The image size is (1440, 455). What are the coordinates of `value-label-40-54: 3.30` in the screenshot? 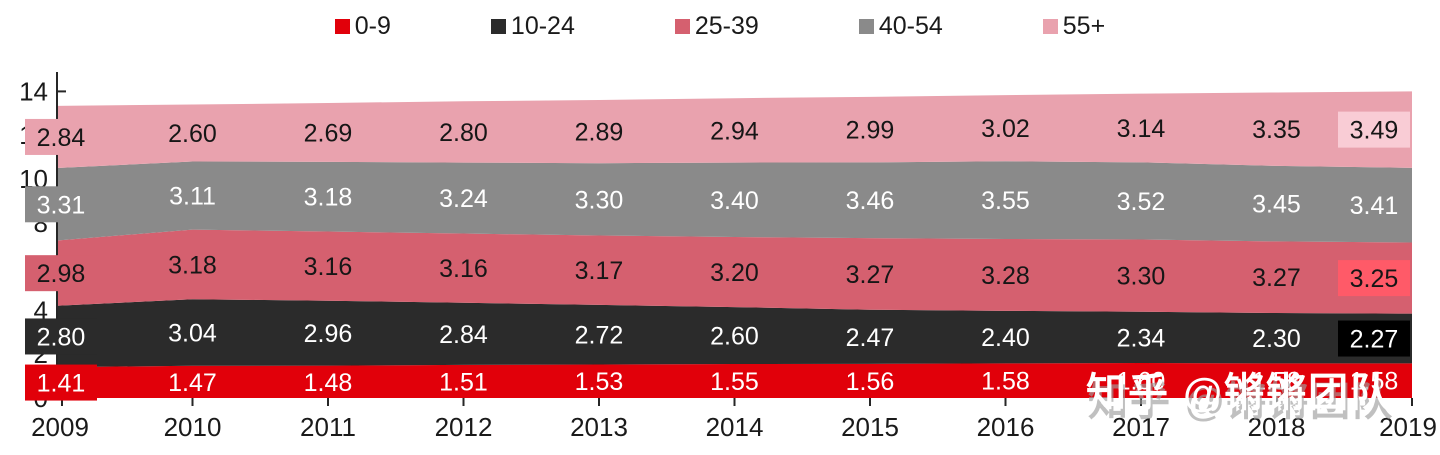 It's located at (599, 200).